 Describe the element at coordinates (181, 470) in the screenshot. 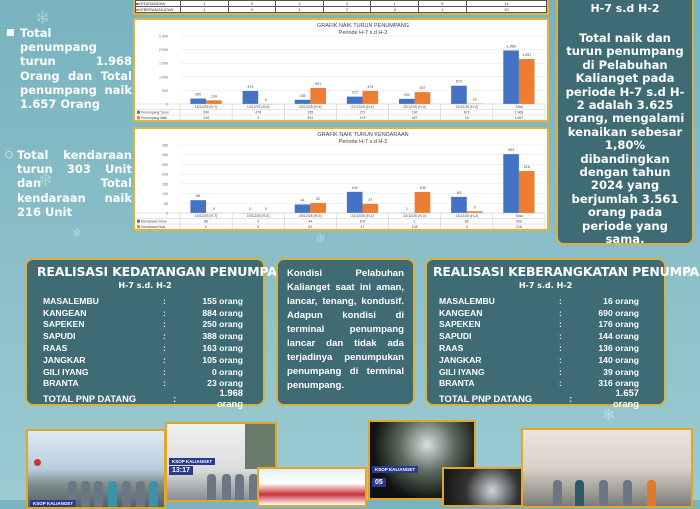

I see `photo-timestamp: 13:17` at that location.